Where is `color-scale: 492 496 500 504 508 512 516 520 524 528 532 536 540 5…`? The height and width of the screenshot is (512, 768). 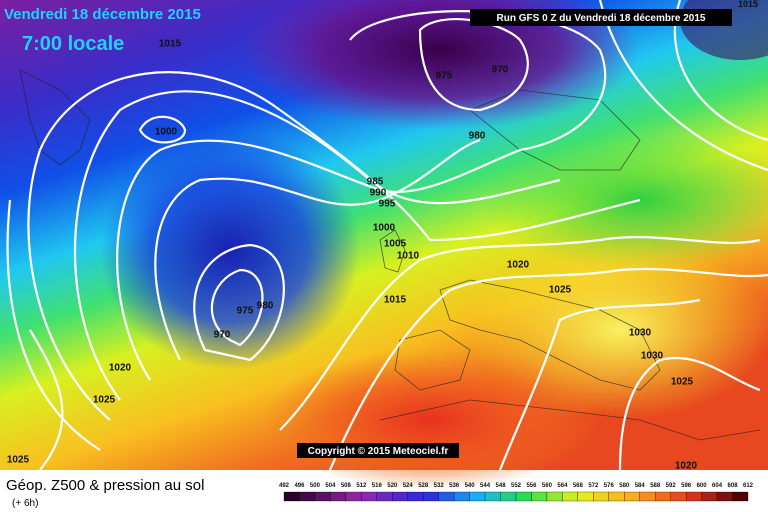 color-scale: 492 496 500 504 508 512 516 520 524 528 532 536 540 5… is located at coordinates (516, 492).